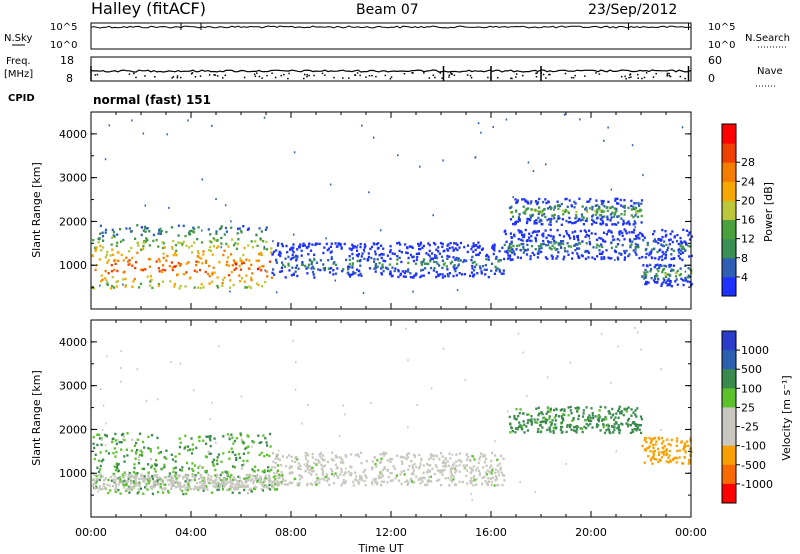  What do you see at coordinates (729, 153) in the screenshot?
I see `colorbar-swatch` at bounding box center [729, 153].